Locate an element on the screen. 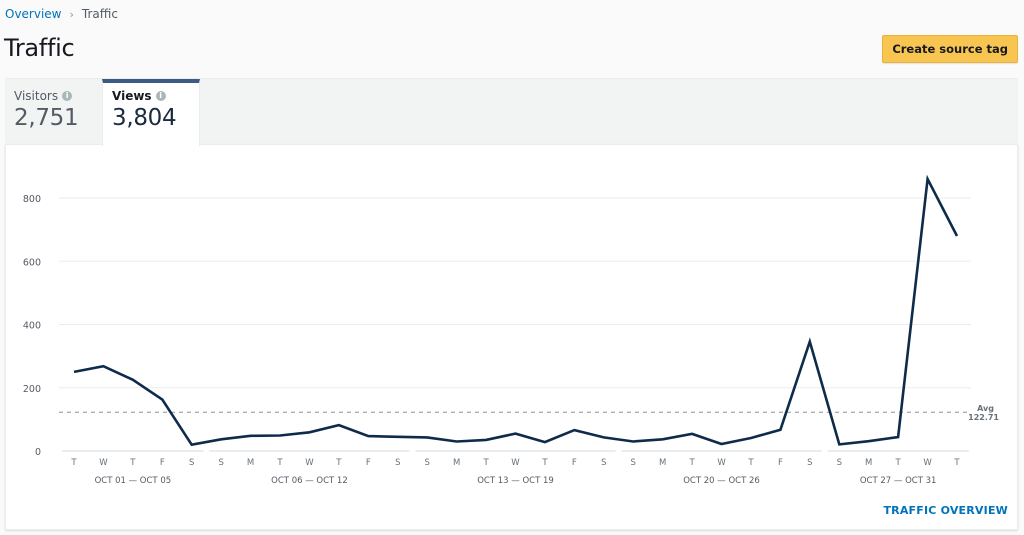  page-title: Traffic is located at coordinates (39, 48).